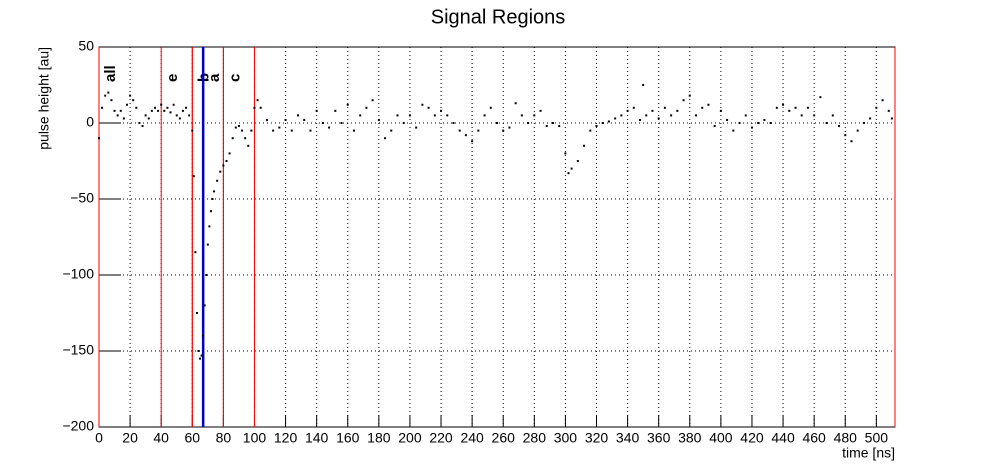  What do you see at coordinates (192, 438) in the screenshot?
I see `x-tick-label: 60` at bounding box center [192, 438].